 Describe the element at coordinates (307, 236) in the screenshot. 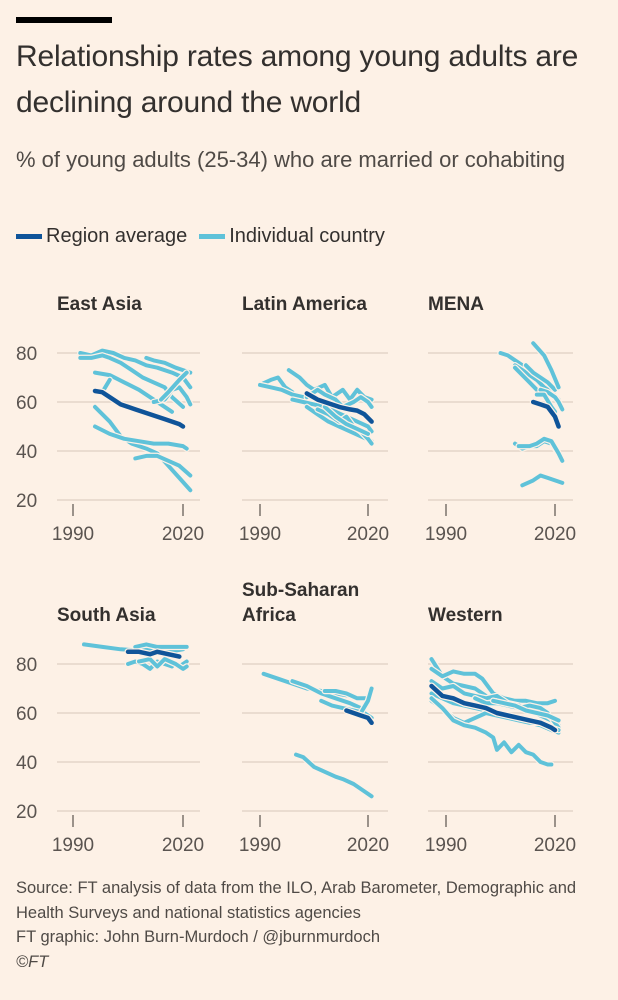

I see `legend-label-individual-country: Individual country` at that location.